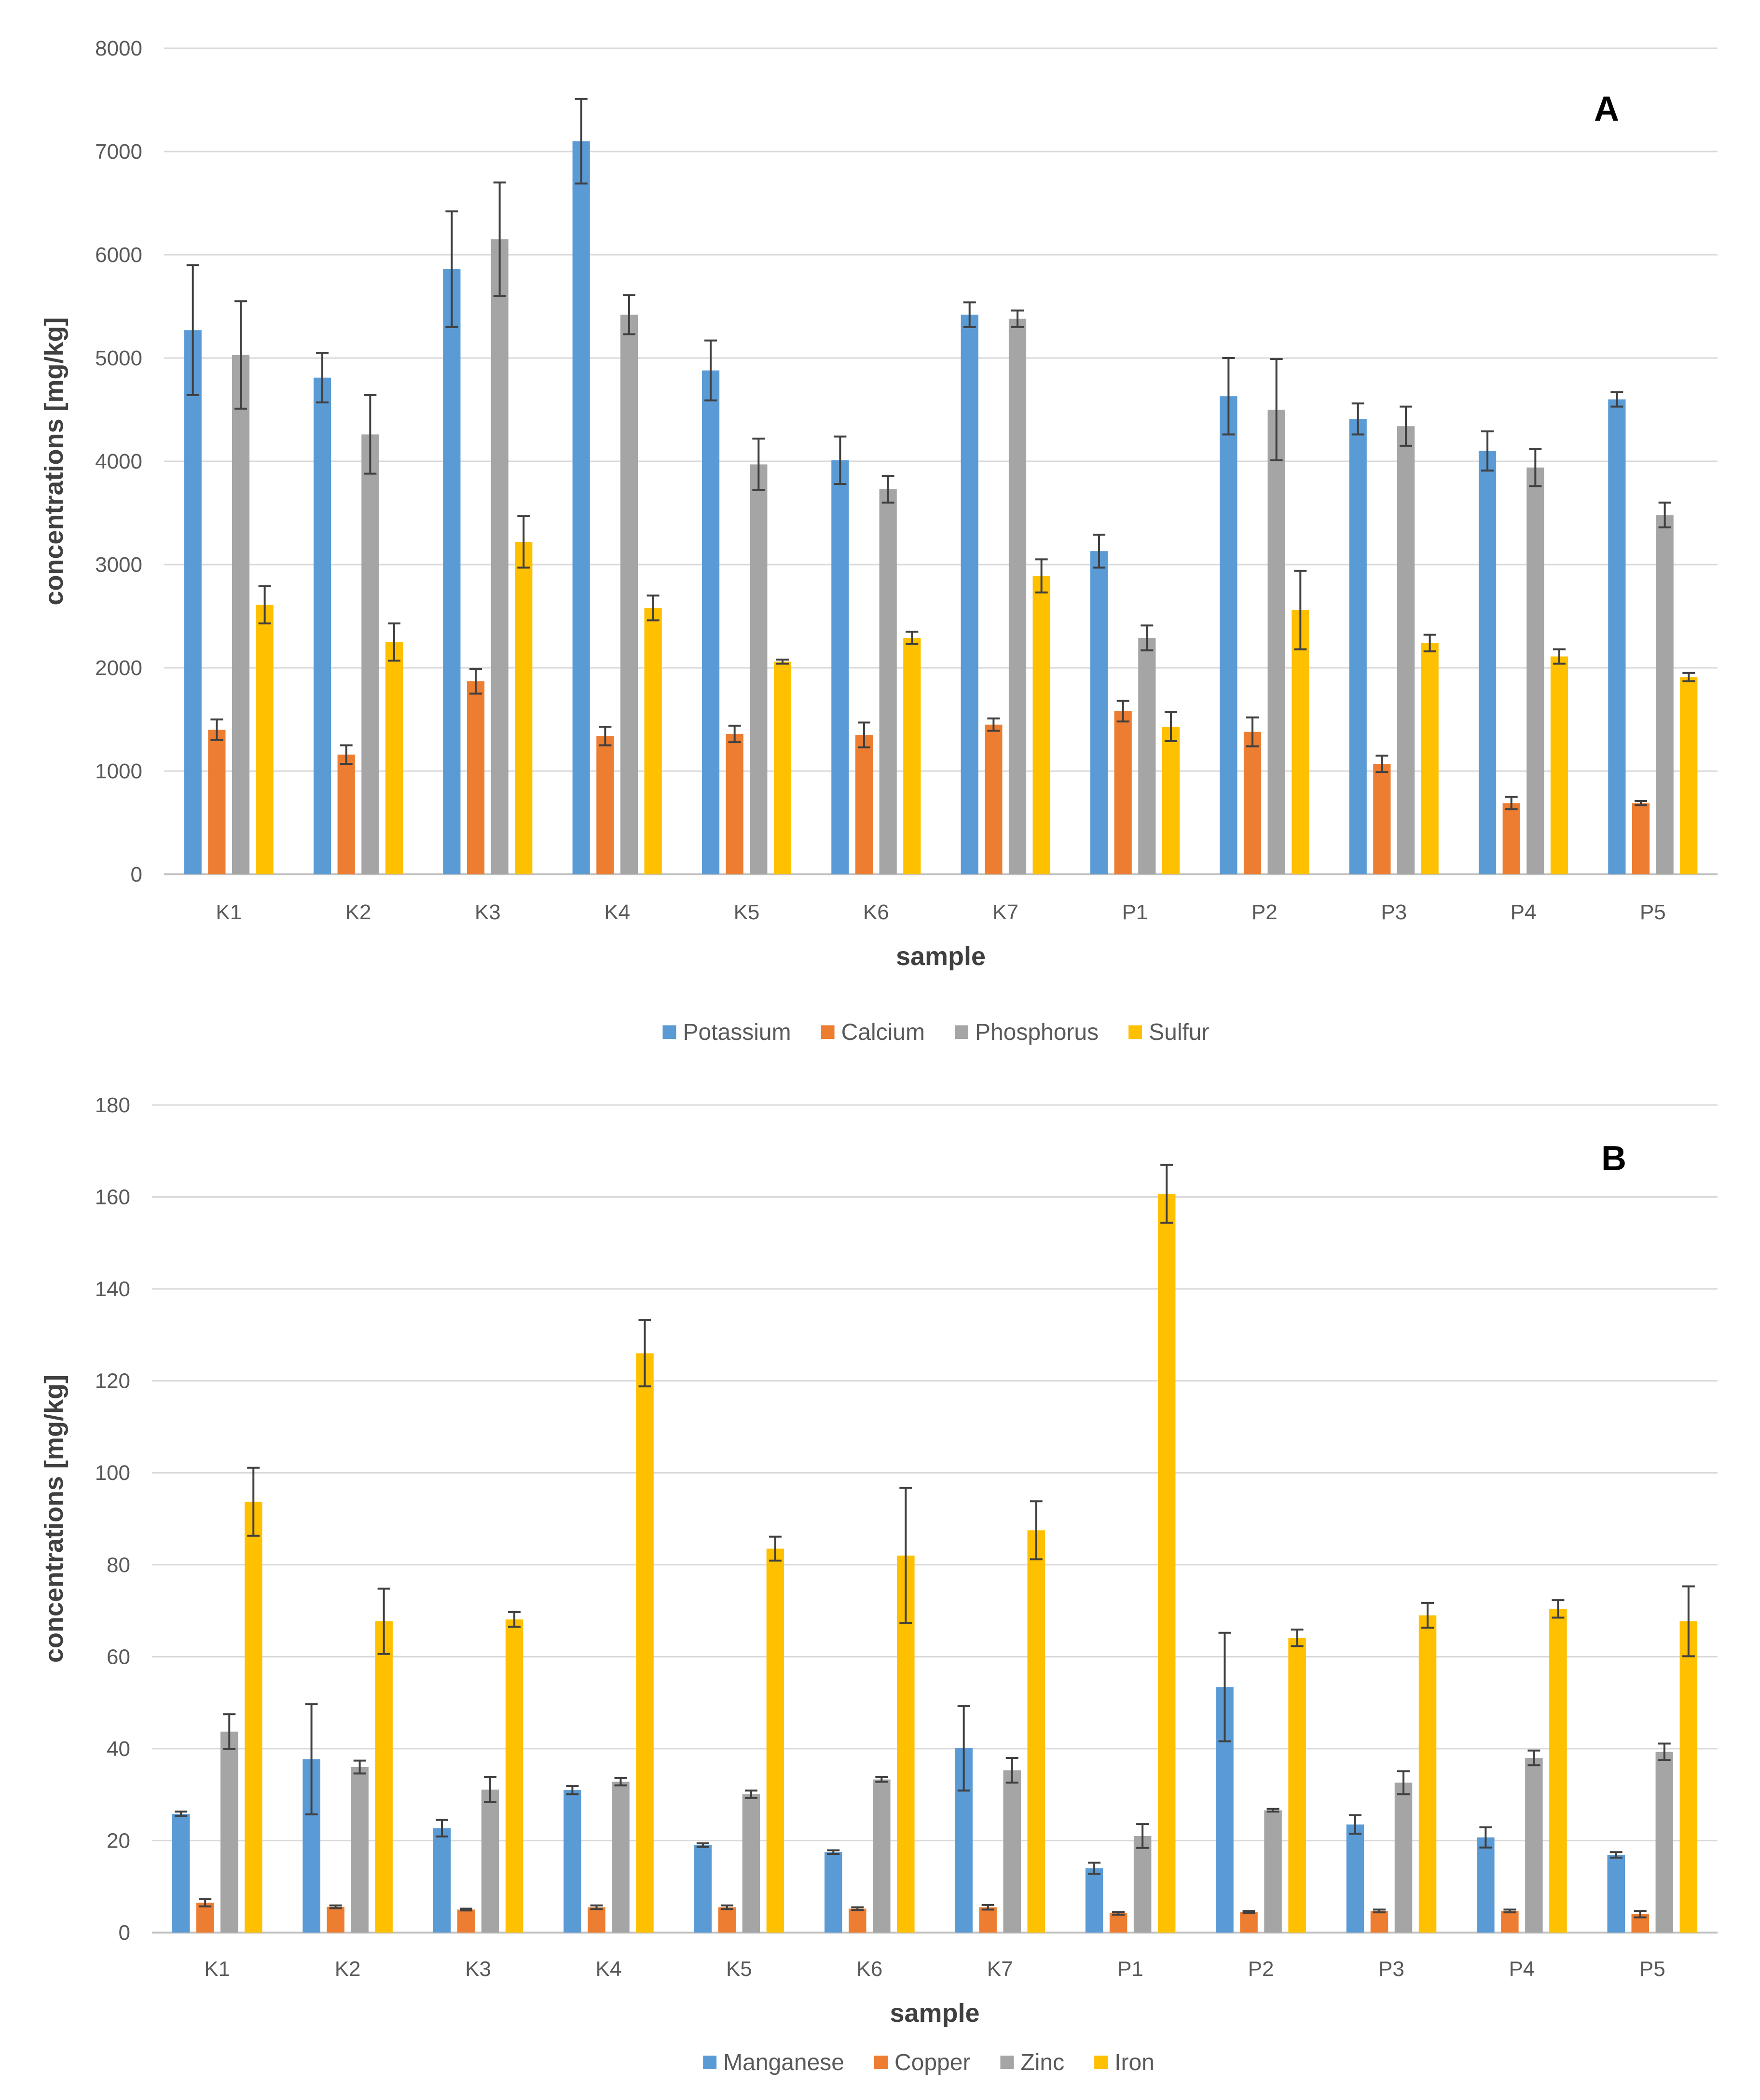  I want to click on bar-copper-P1, so click(1118, 1923).